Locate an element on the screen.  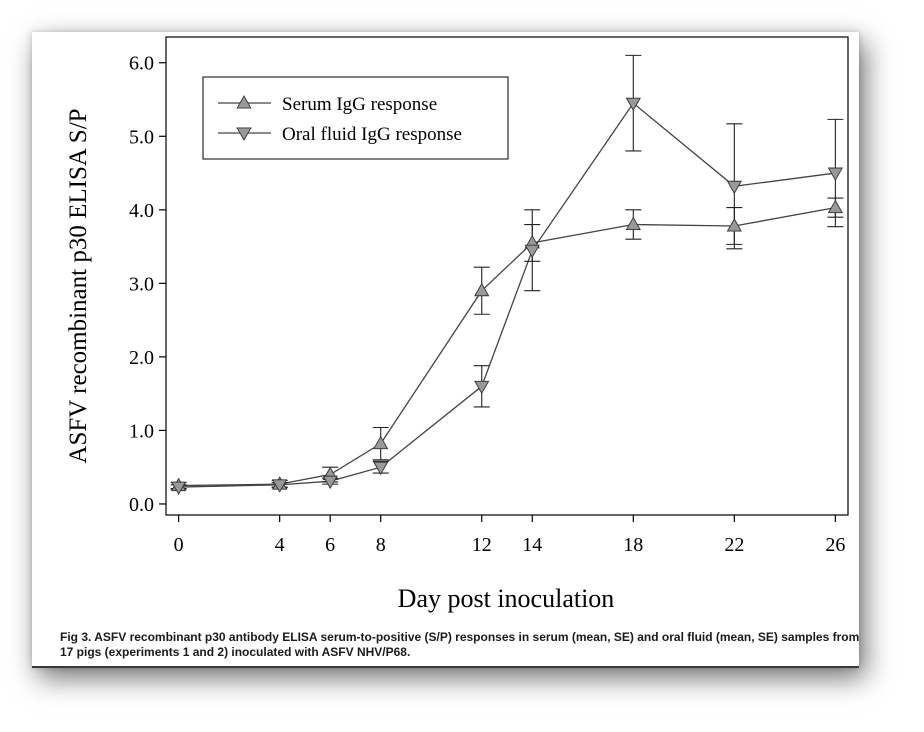
y-axis-ticks: 0.0 1.0 2.0 3.0 4.0 5.0 6.0 is located at coordinates (147, 284).